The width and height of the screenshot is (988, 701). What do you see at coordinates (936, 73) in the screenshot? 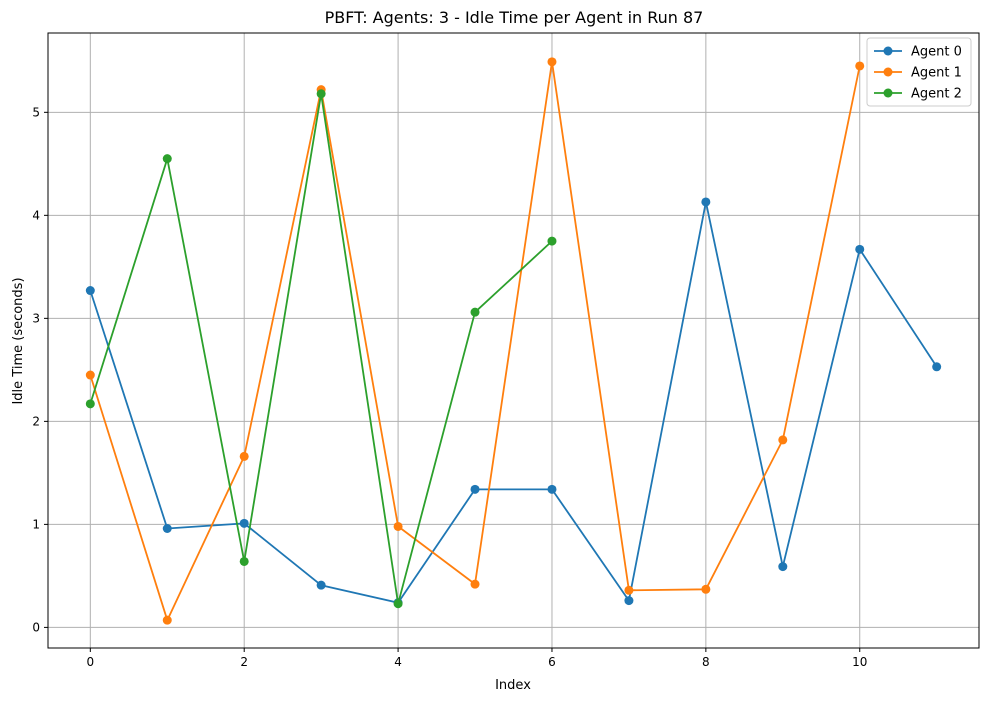
I see `legend-label: Agent 1` at bounding box center [936, 73].